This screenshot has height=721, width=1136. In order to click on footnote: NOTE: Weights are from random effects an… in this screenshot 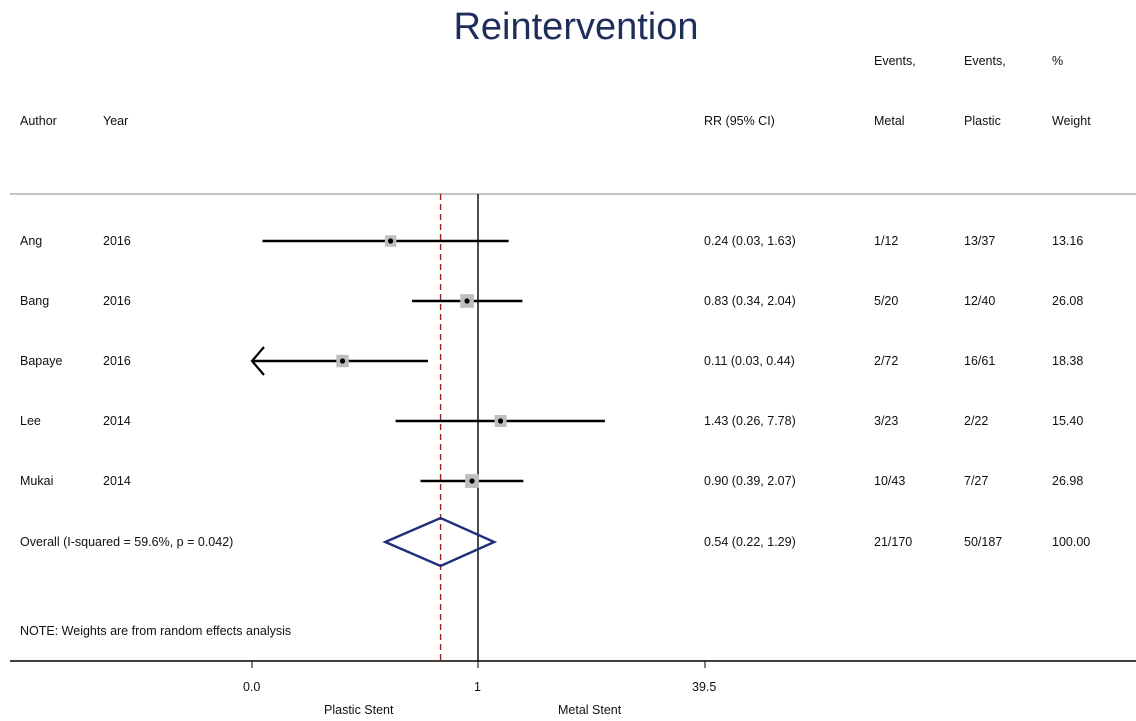, I will do `click(156, 631)`.